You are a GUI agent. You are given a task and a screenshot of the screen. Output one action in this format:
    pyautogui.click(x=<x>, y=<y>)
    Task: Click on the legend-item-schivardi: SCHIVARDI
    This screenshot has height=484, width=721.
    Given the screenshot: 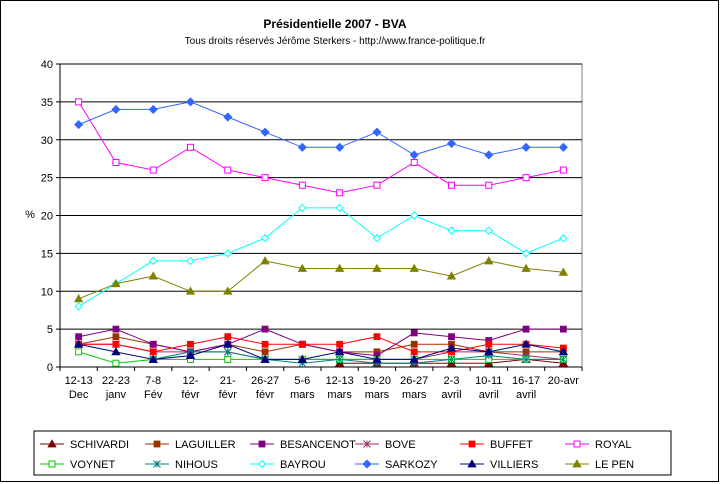 What is the action you would take?
    pyautogui.click(x=84, y=445)
    